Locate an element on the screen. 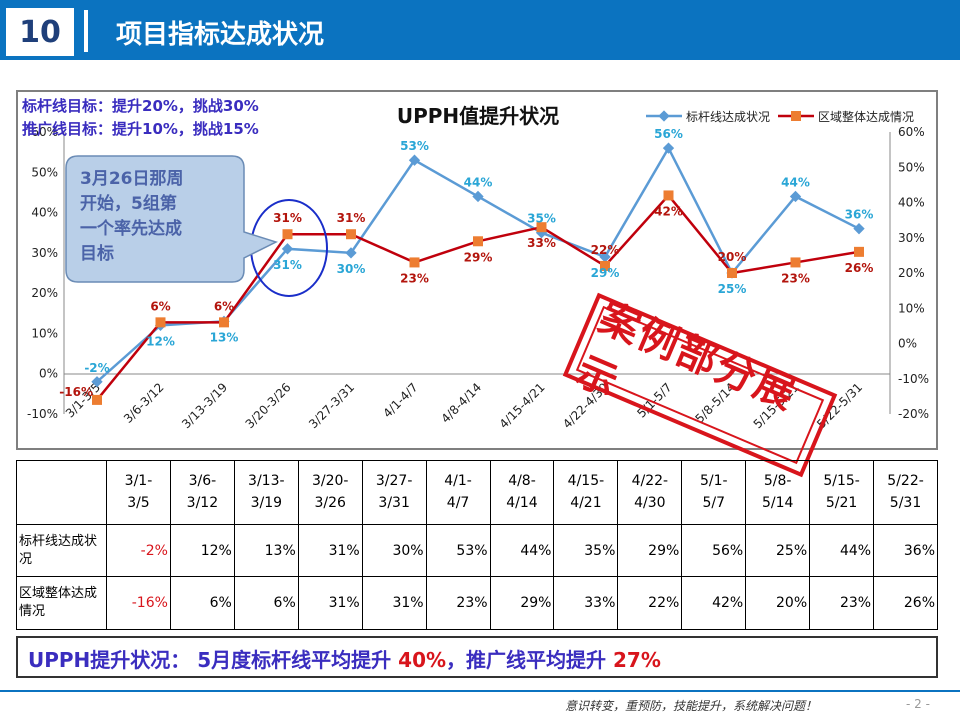 The height and width of the screenshot is (720, 960). benchmark-data-label: 13% is located at coordinates (224, 337).